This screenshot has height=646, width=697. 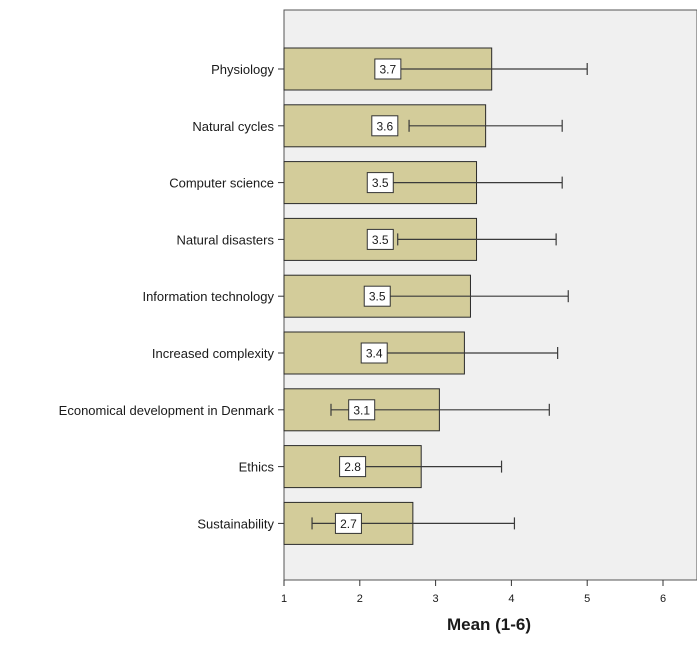 What do you see at coordinates (225, 239) in the screenshot?
I see `category-label: Natural disasters` at bounding box center [225, 239].